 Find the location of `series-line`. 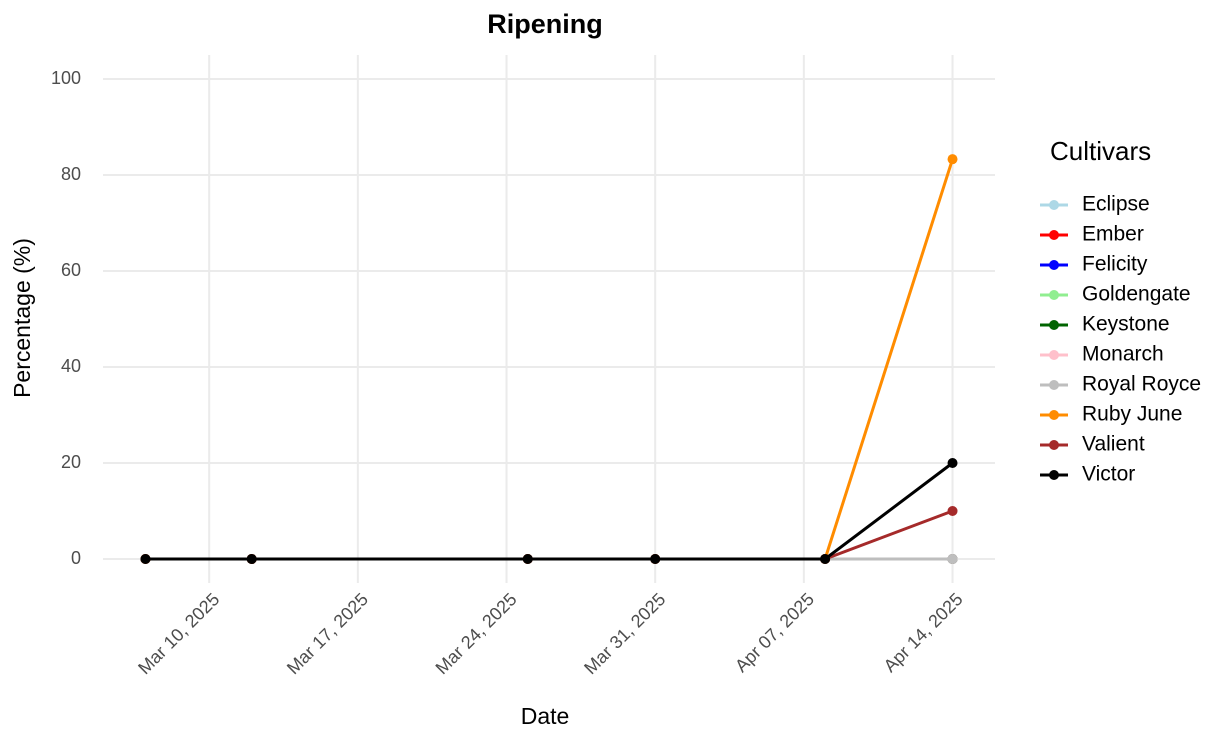

series-line is located at coordinates (549, 511).